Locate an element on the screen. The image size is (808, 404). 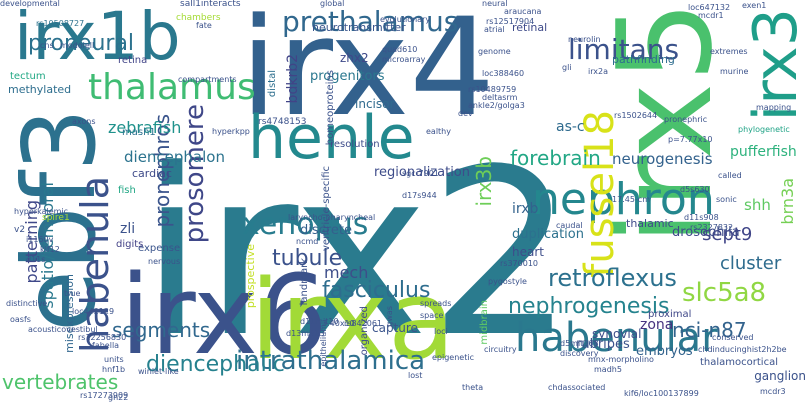
word-synovial: synovial is located at coordinates (617, 334).